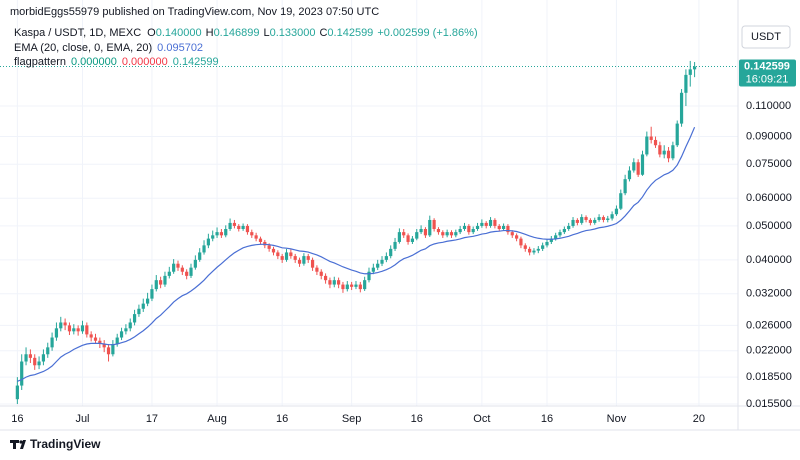  What do you see at coordinates (769, 198) in the screenshot?
I see `y-tick-label: 0.060000` at bounding box center [769, 198].